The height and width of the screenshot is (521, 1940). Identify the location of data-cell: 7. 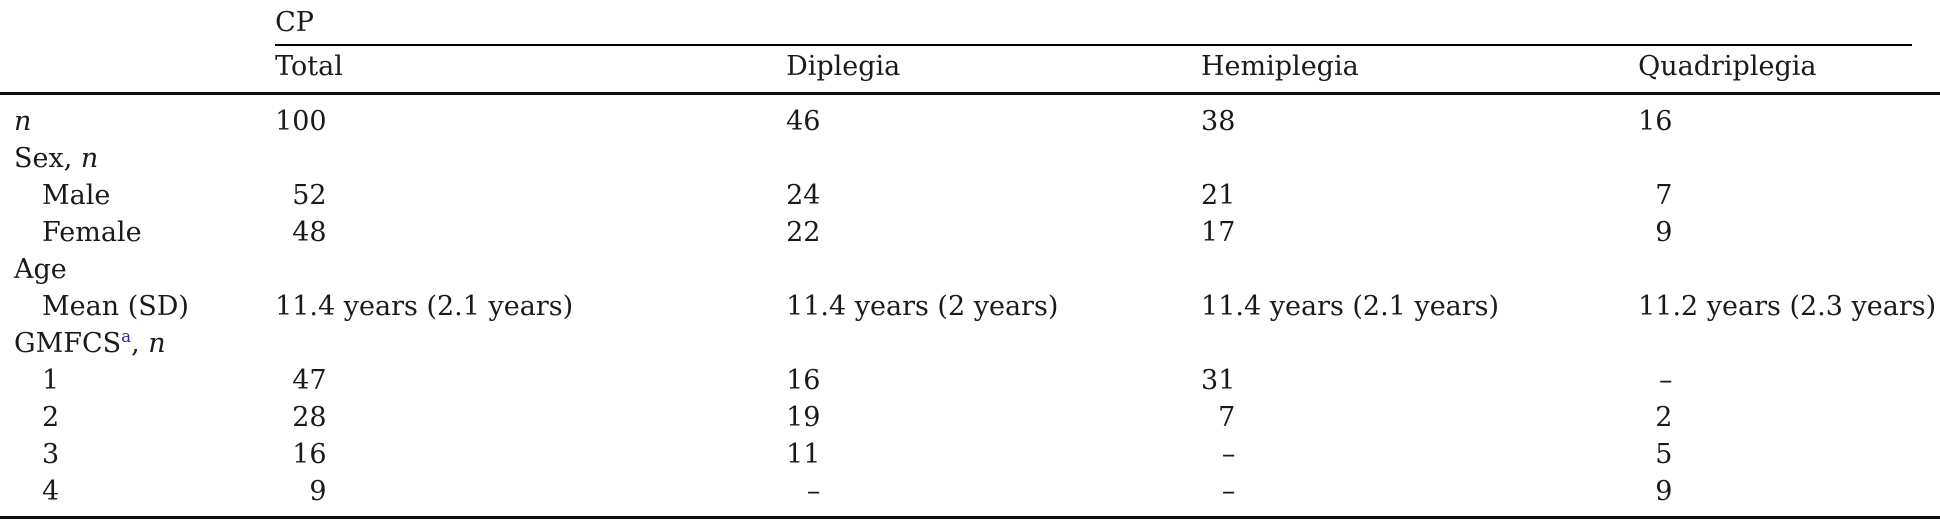
(1419, 417).